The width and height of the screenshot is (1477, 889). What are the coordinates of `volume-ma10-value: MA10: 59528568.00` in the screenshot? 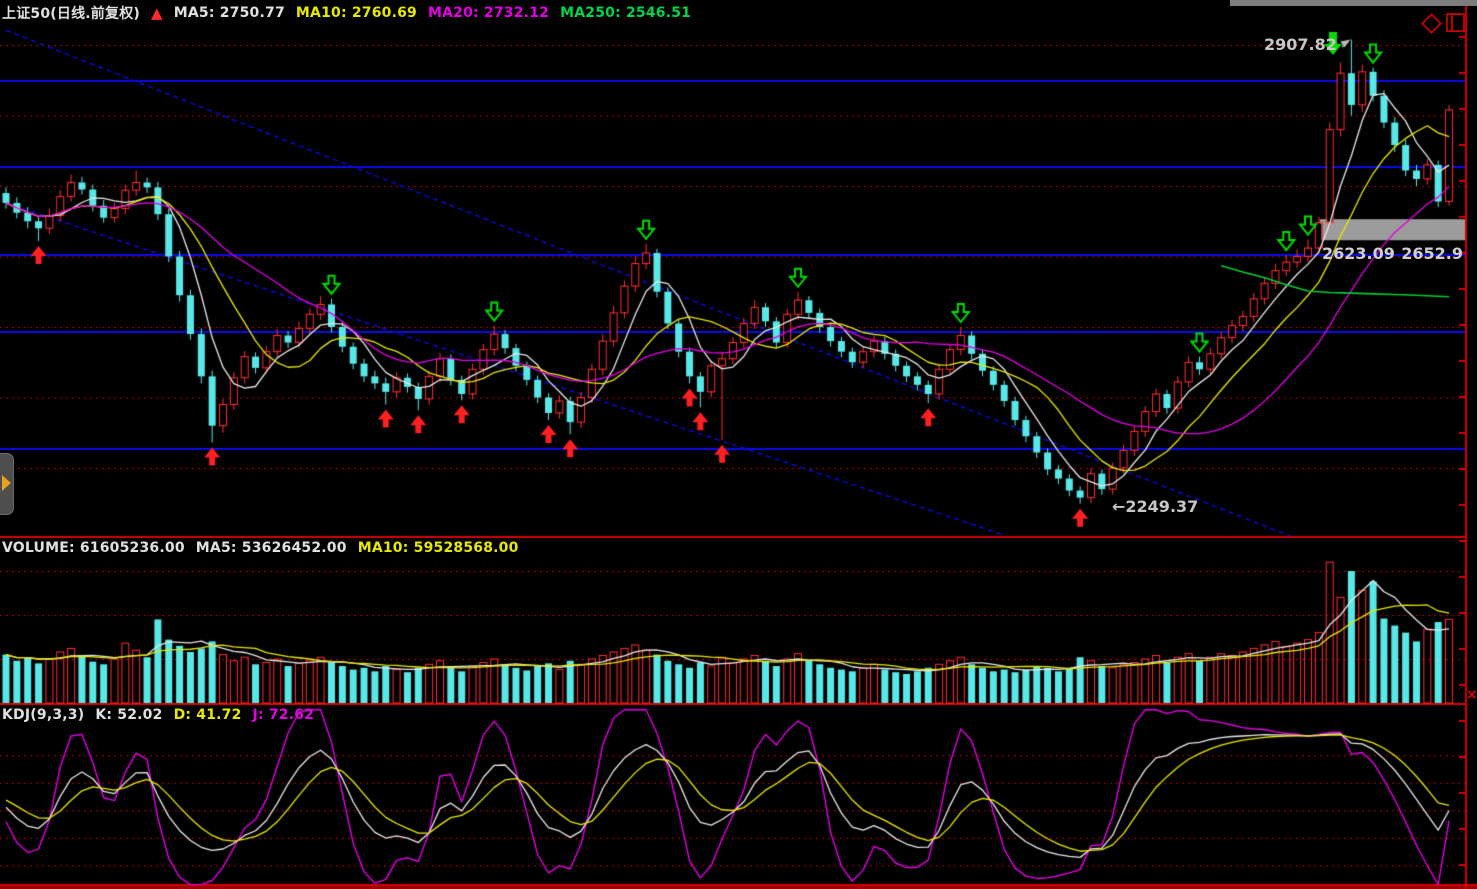 It's located at (438, 548).